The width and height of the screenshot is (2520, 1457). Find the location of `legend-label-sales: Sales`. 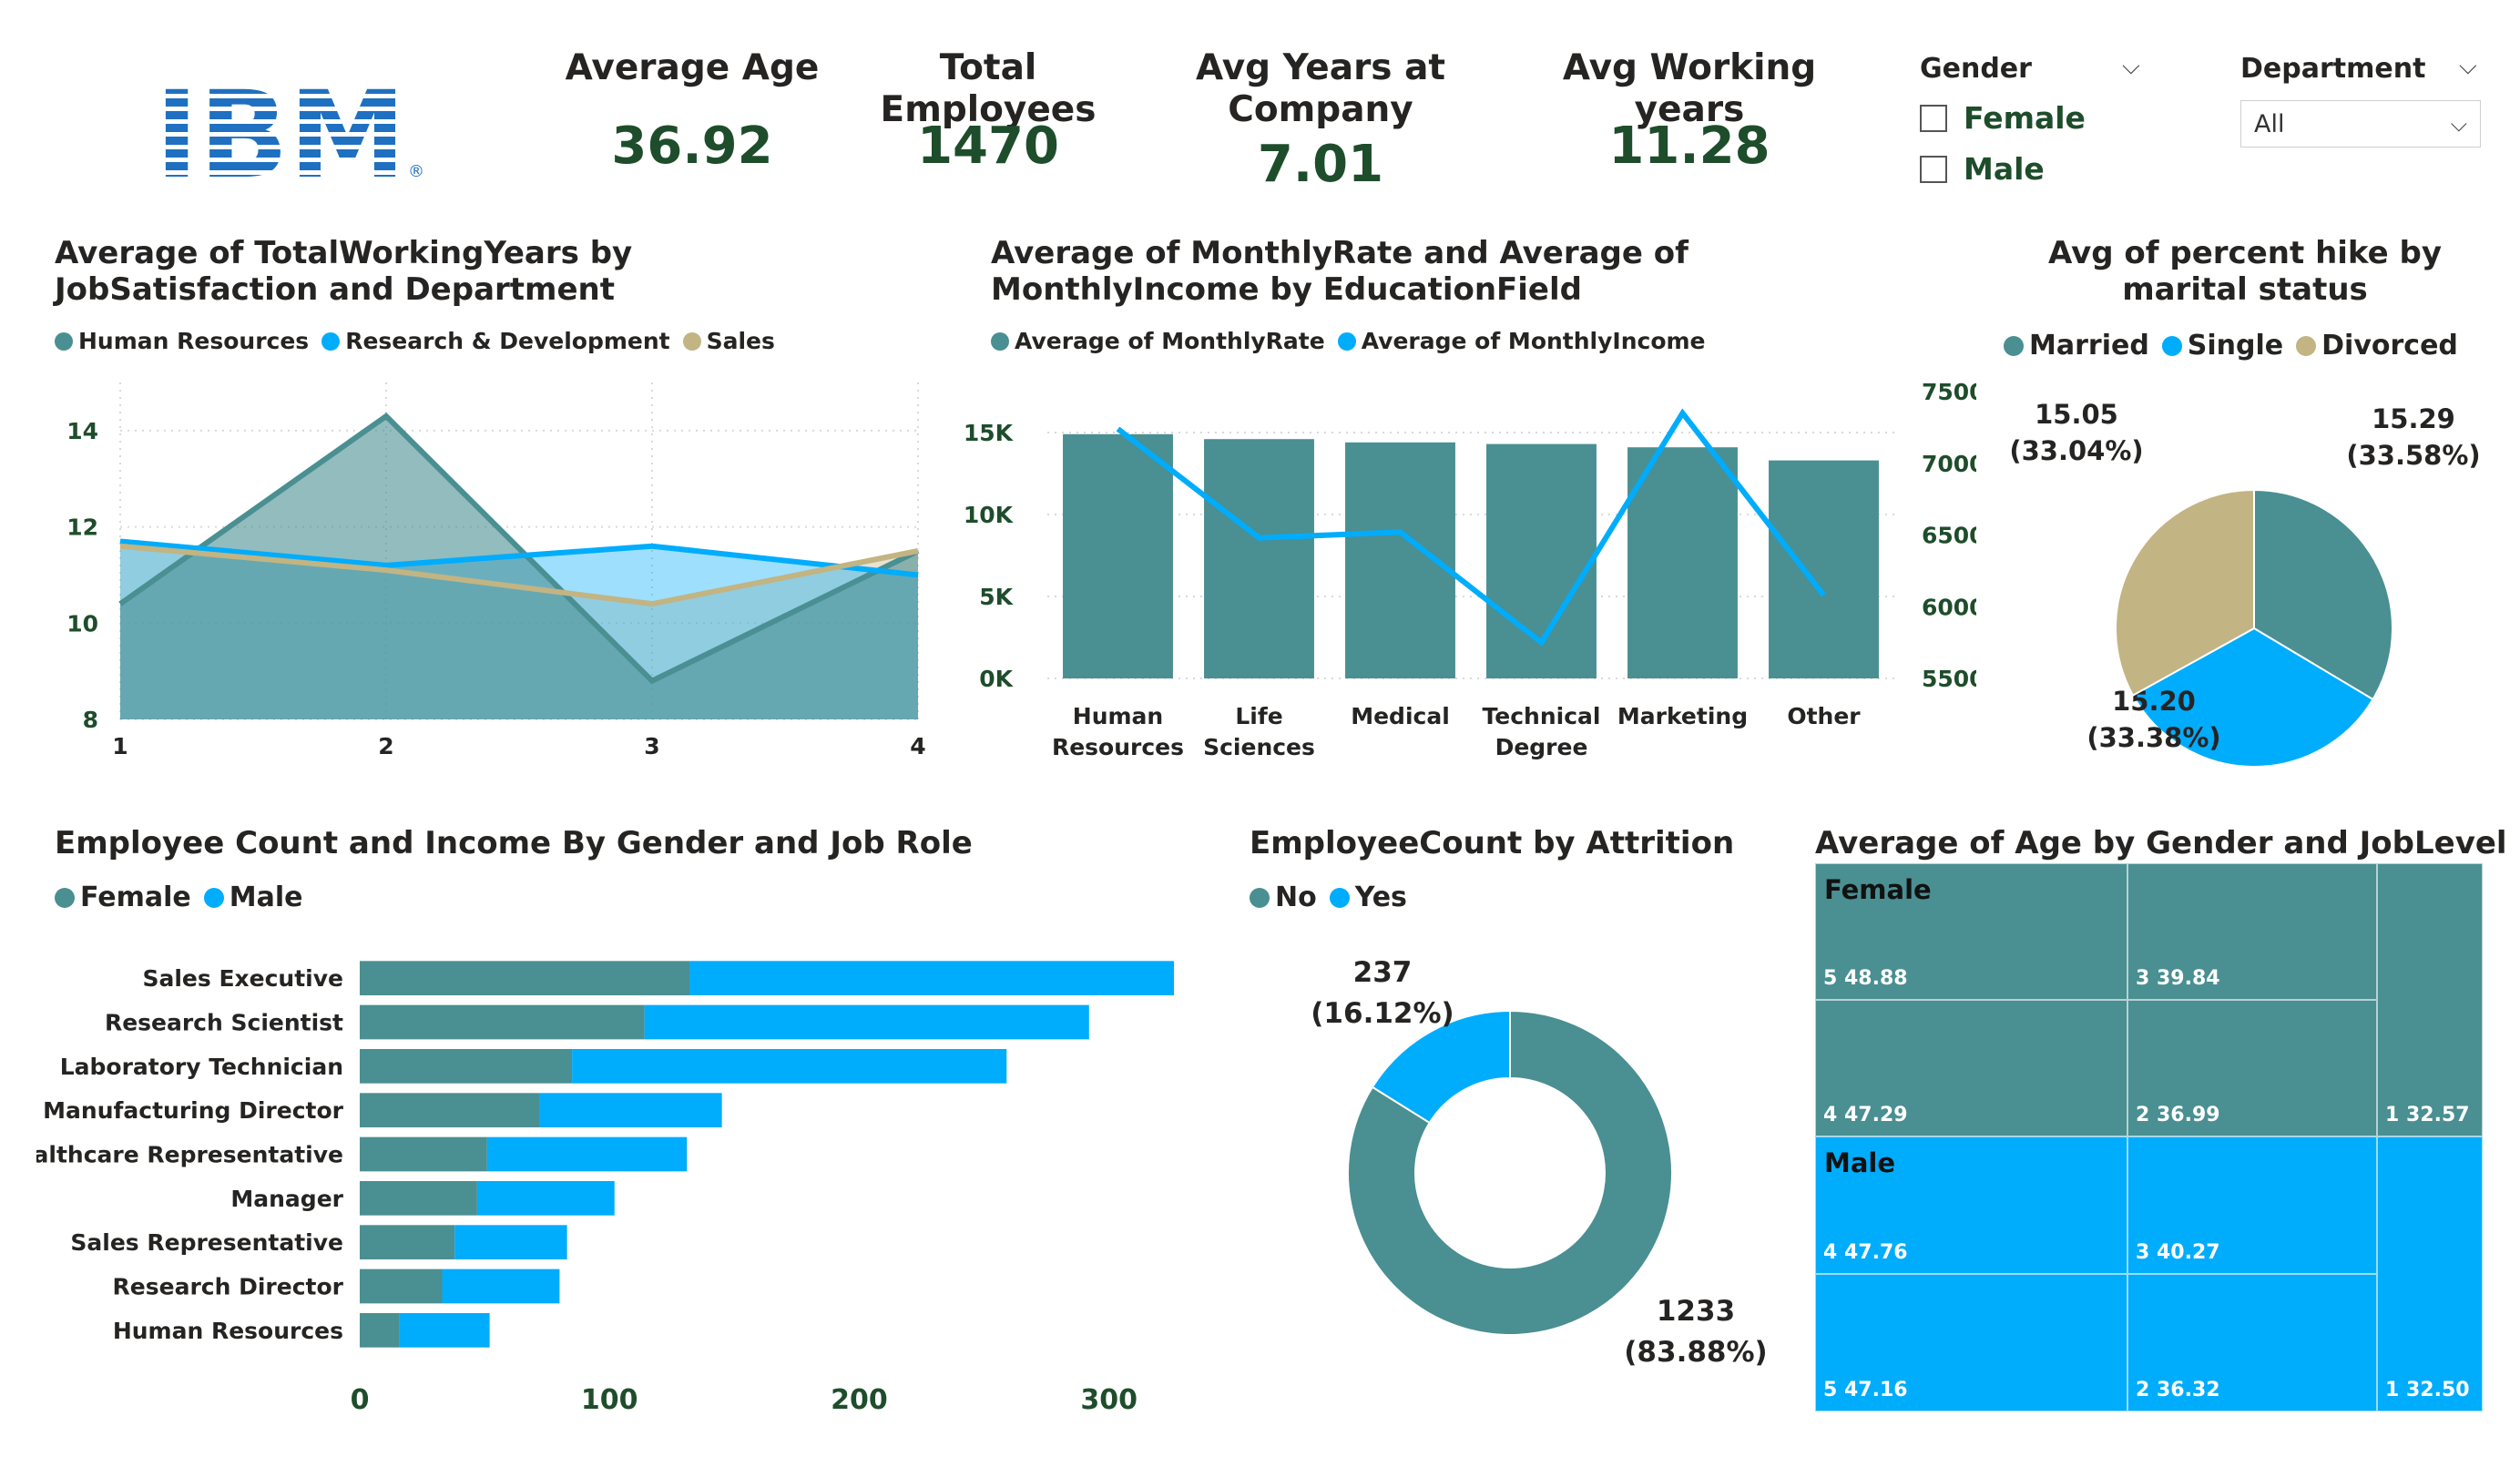

legend-label-sales: Sales is located at coordinates (740, 341).